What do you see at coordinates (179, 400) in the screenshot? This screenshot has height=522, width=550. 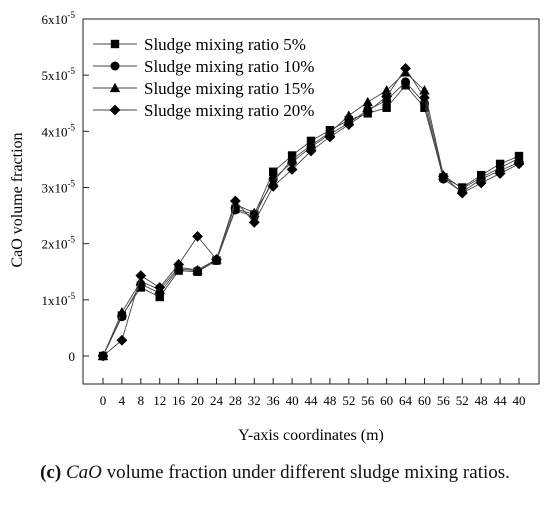 I see `x-tick-label: 16` at bounding box center [179, 400].